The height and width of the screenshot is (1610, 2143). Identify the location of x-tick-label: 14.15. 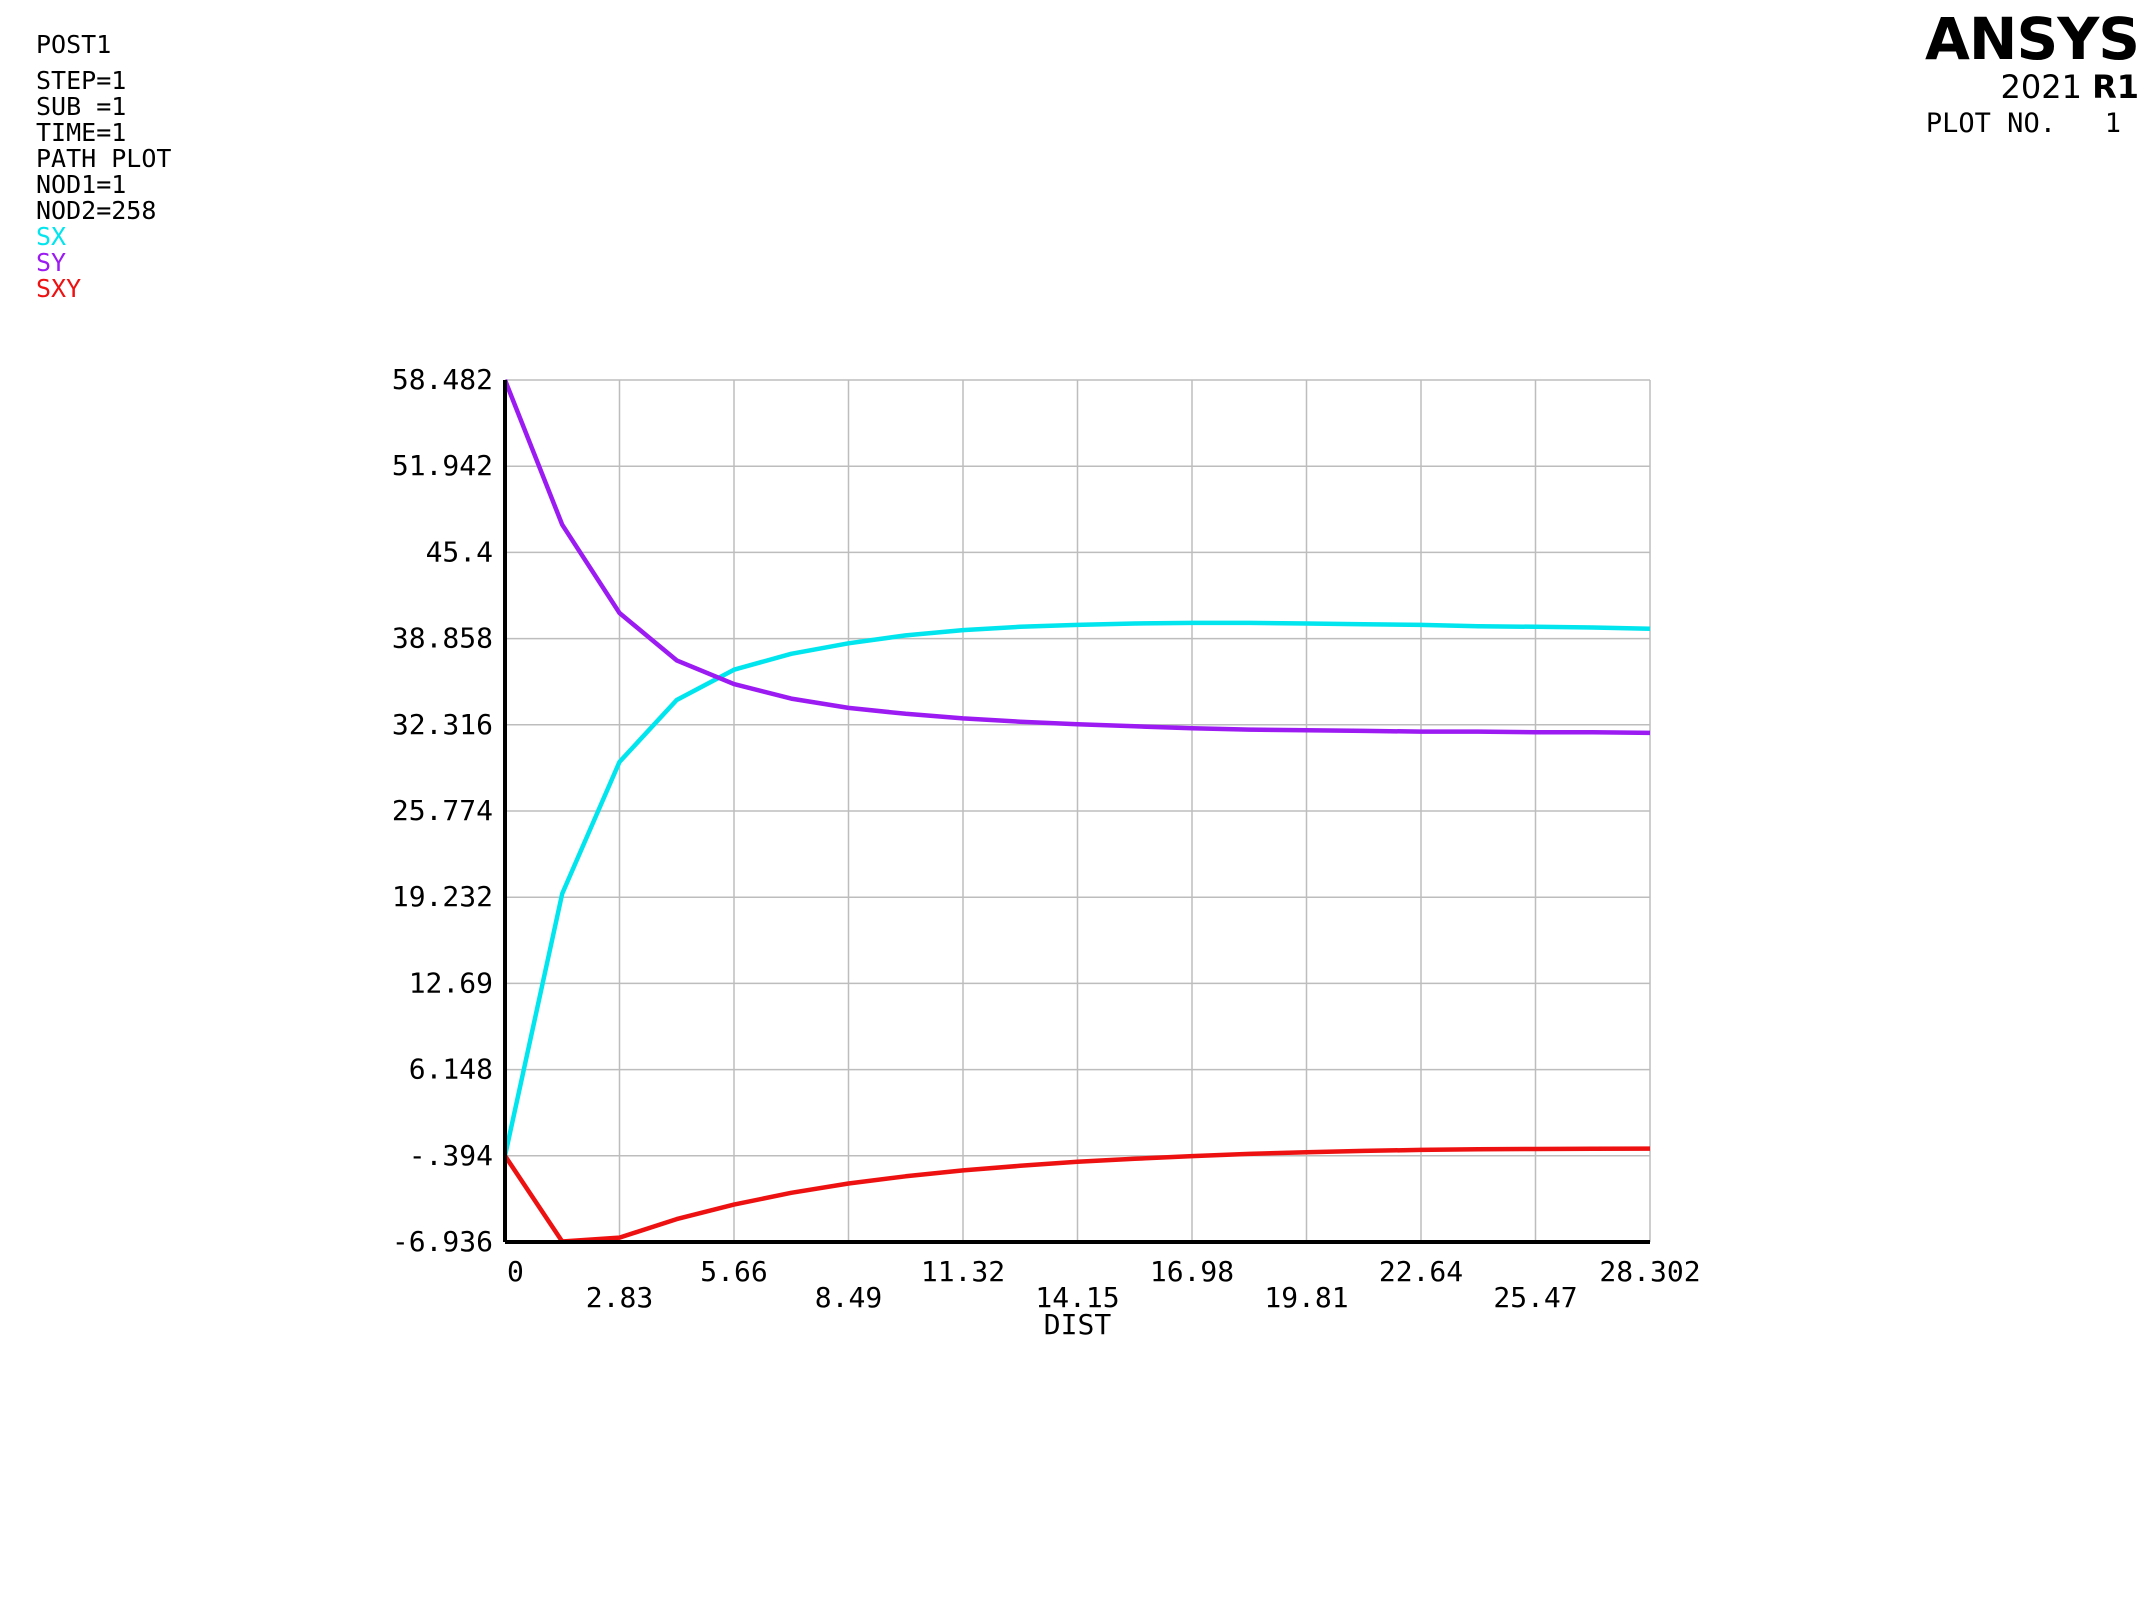
(1077, 1297).